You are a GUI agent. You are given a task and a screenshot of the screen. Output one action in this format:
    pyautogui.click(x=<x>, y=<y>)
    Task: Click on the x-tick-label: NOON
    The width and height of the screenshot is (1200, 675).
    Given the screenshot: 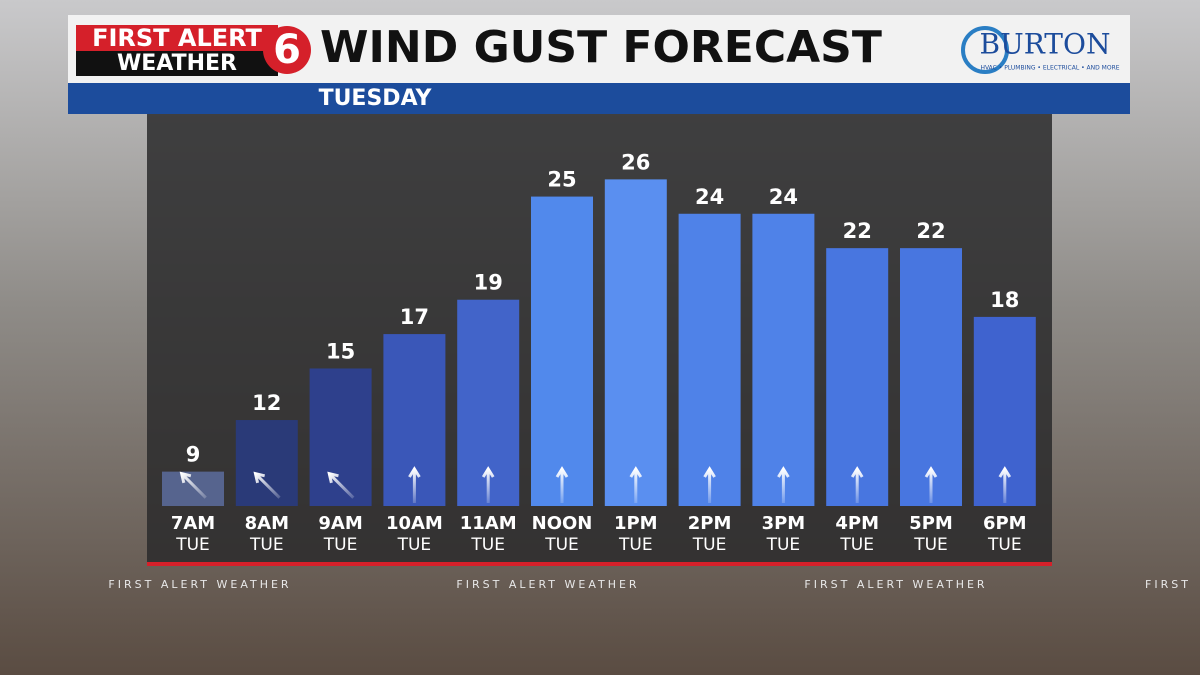 What is the action you would take?
    pyautogui.click(x=562, y=523)
    